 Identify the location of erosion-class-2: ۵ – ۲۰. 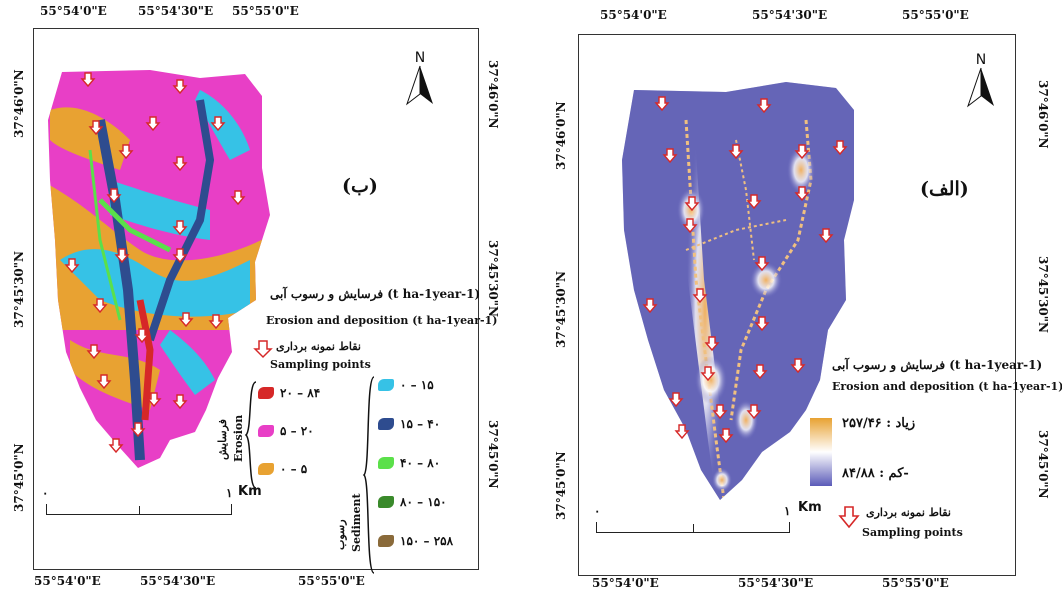
(286, 431).